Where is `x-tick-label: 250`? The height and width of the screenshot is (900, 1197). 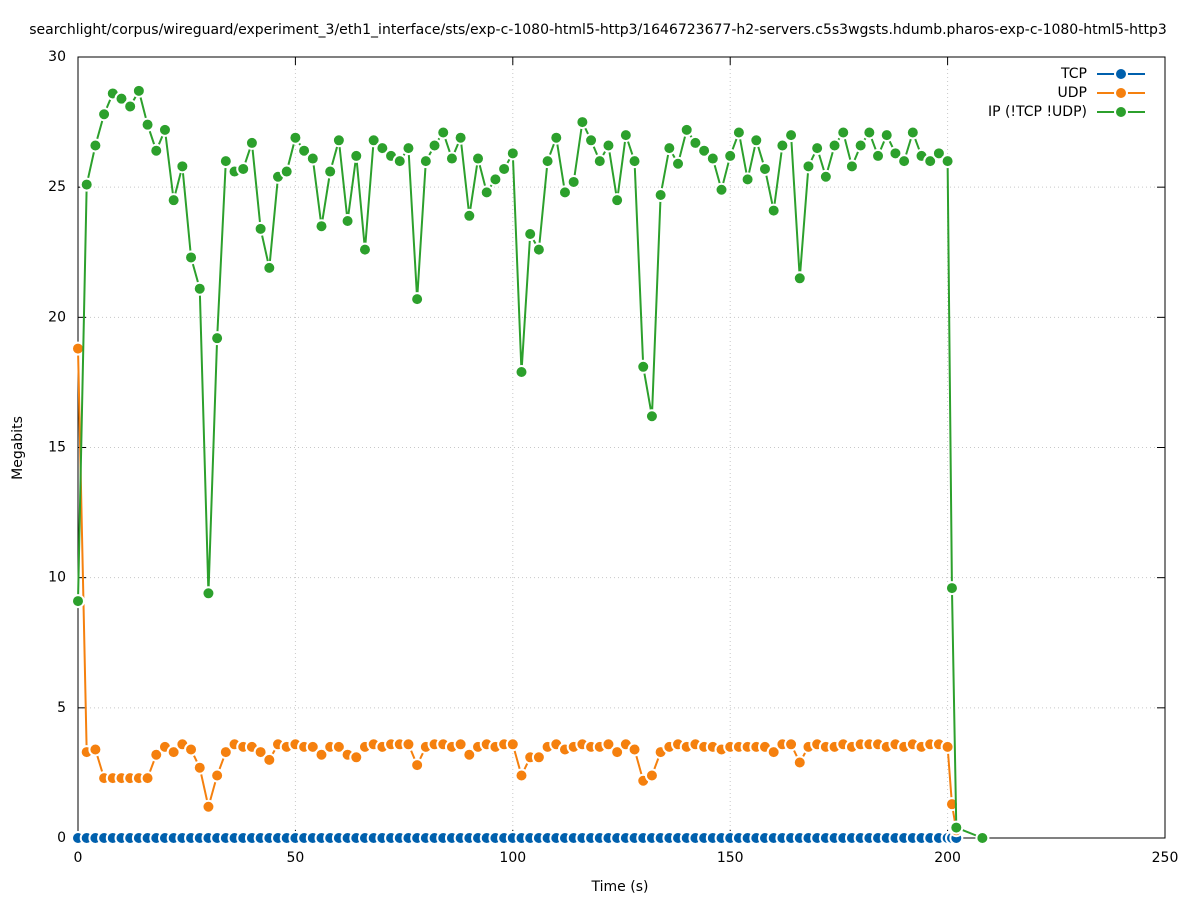
x-tick-label: 250 is located at coordinates (1165, 858).